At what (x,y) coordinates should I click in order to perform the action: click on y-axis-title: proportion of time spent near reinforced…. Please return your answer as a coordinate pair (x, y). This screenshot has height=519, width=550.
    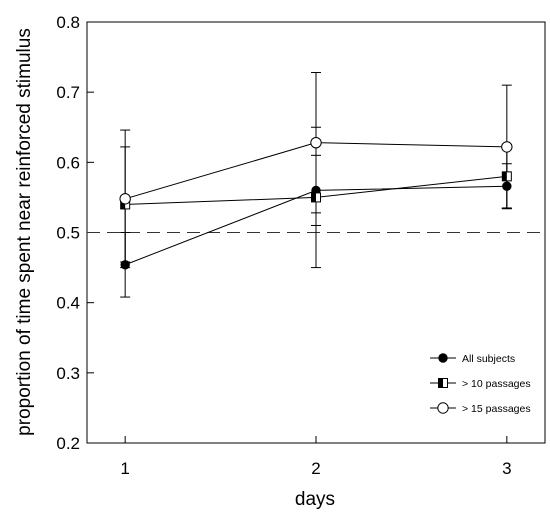
    Looking at the image, I should click on (24, 232).